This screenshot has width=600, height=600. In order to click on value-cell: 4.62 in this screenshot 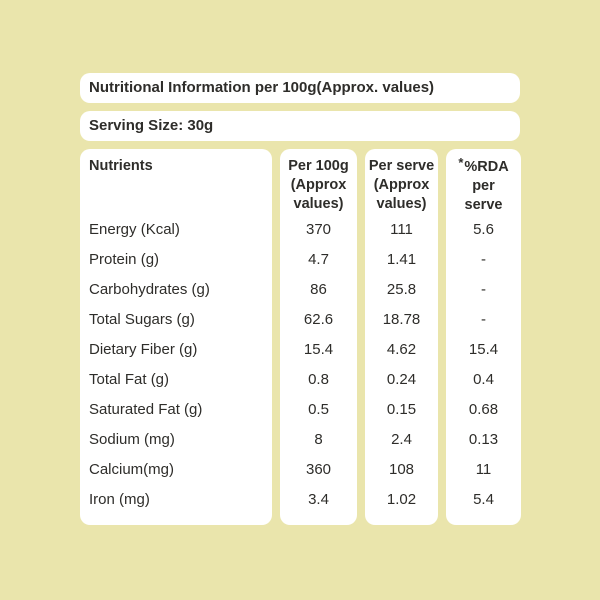, I will do `click(401, 349)`.